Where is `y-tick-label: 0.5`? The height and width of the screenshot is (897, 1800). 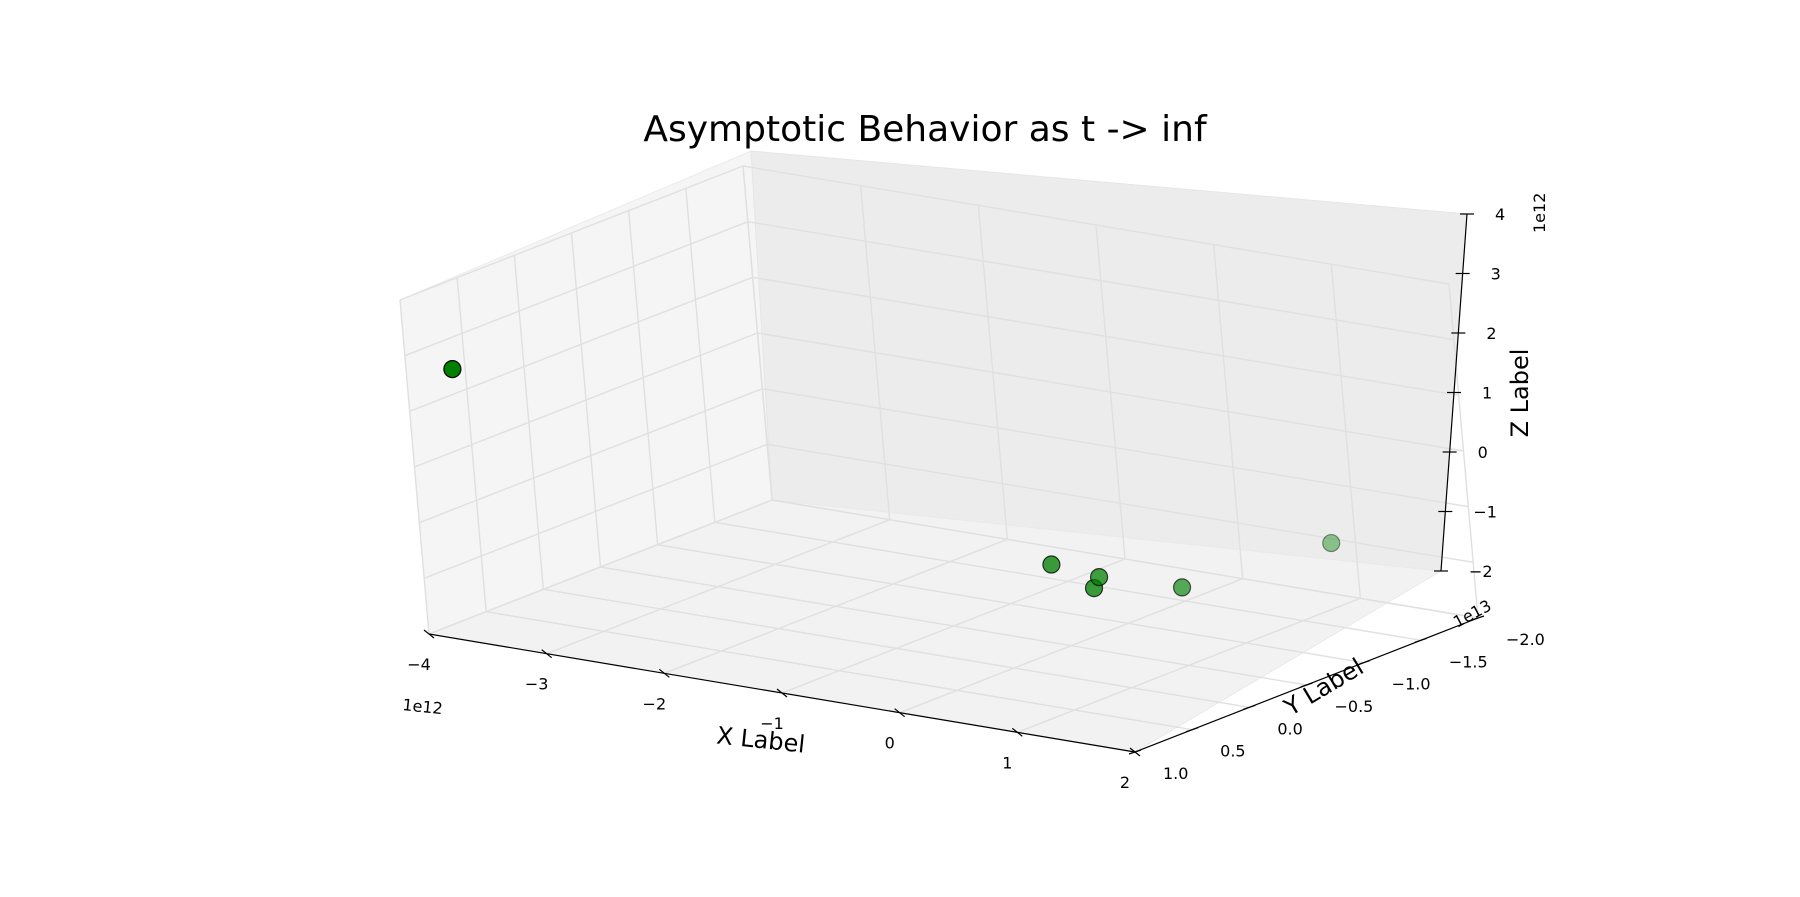
y-tick-label: 0.5 is located at coordinates (1232, 751).